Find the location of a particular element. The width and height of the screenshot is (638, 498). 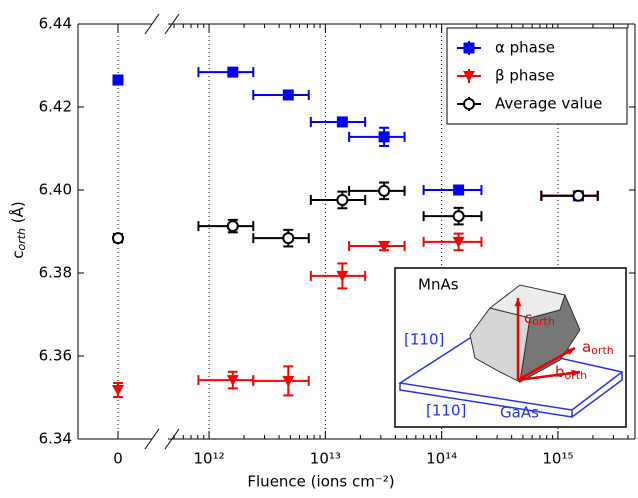

y-tick-label: 6.34 is located at coordinates (55, 439).